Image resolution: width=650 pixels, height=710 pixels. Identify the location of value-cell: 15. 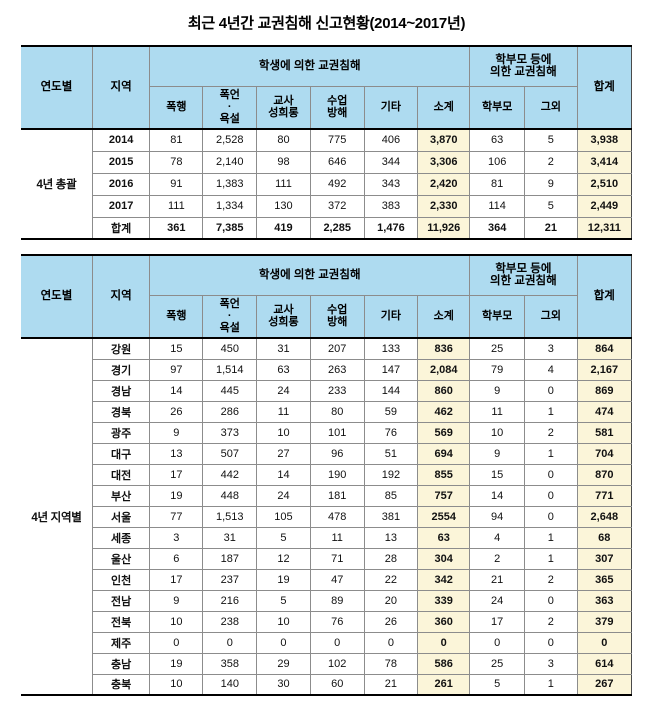
(176, 348).